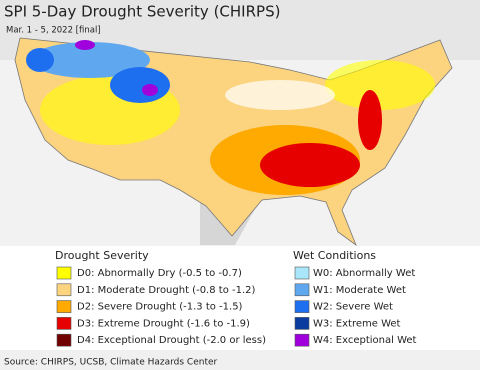 The image size is (480, 370). What do you see at coordinates (365, 340) in the screenshot?
I see `legend-label: W4: Exceptional Wet` at bounding box center [365, 340].